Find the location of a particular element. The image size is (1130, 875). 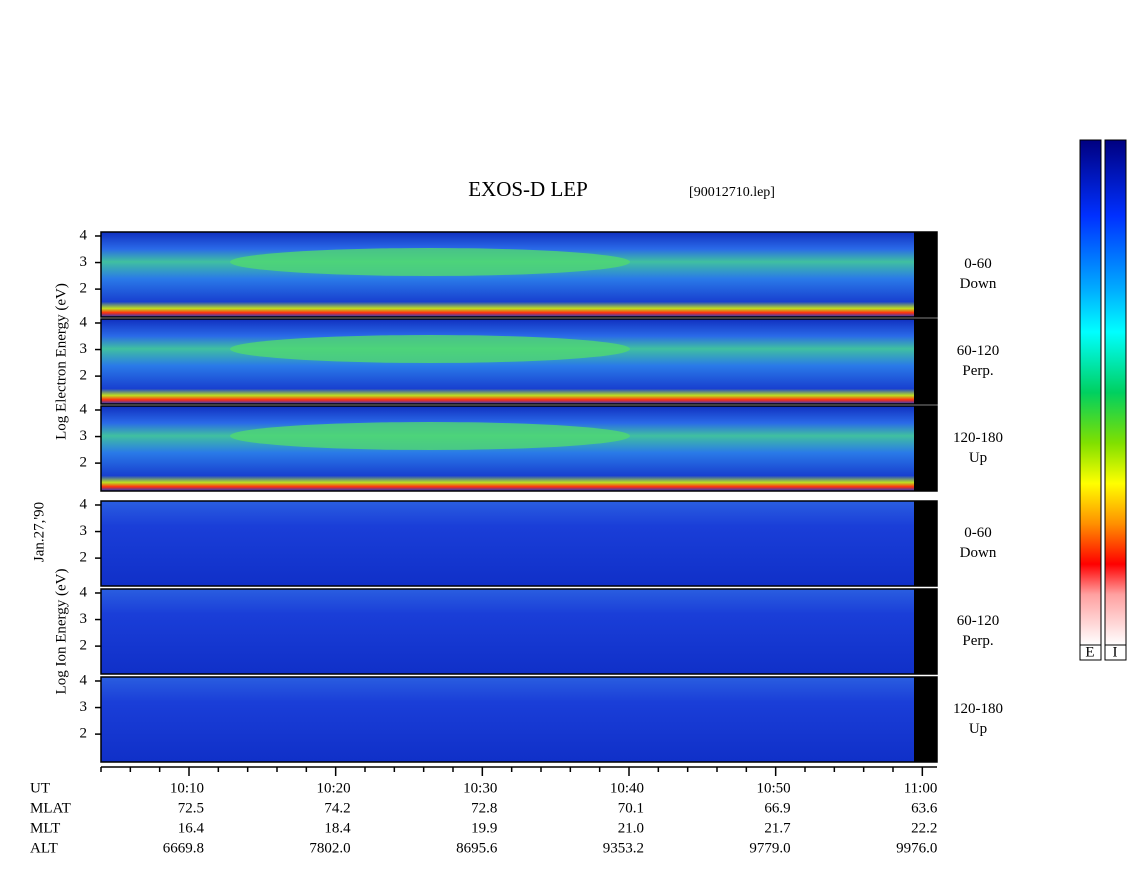

ephemeris-value: 22.2 is located at coordinates (924, 828).